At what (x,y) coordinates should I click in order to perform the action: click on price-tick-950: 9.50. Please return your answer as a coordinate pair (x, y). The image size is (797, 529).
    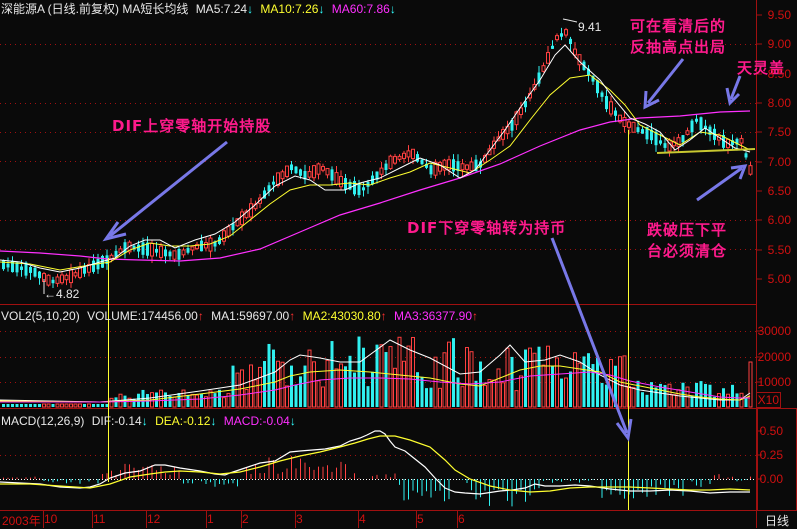
    Looking at the image, I should click on (779, 15).